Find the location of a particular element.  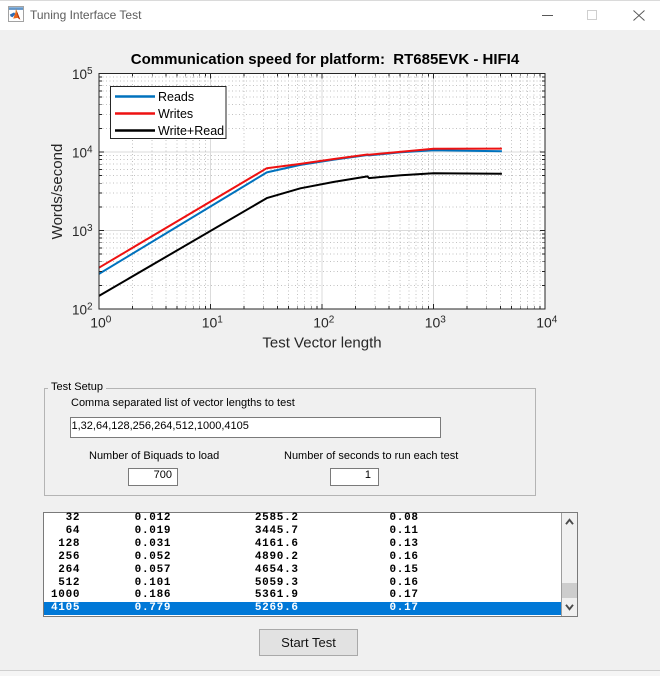

svg-text: 0 is located at coordinates (109, 320).